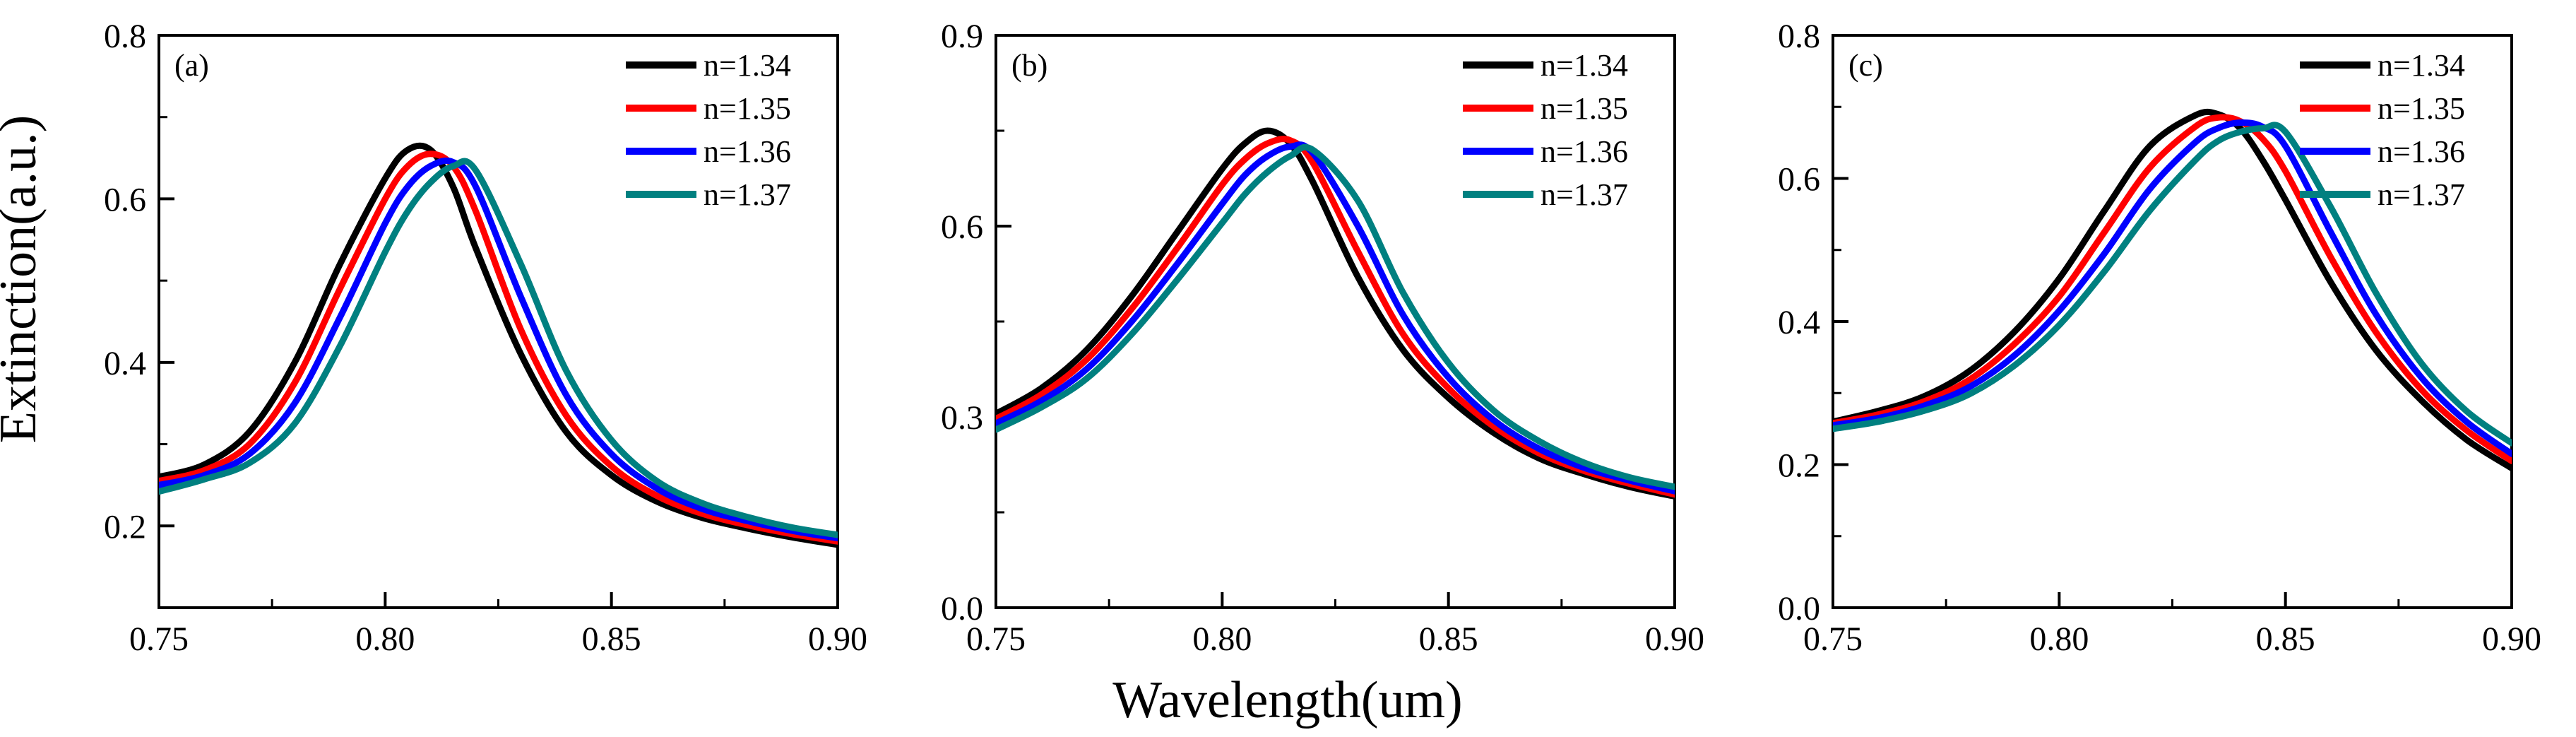 Image resolution: width=2576 pixels, height=737 pixels. I want to click on y-tick-label: 0.3, so click(962, 418).